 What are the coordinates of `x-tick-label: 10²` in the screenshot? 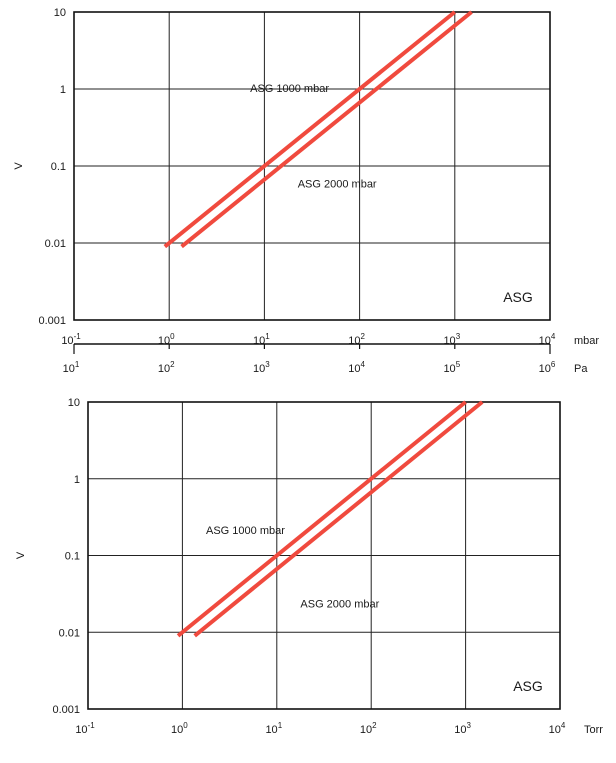 It's located at (368, 728).